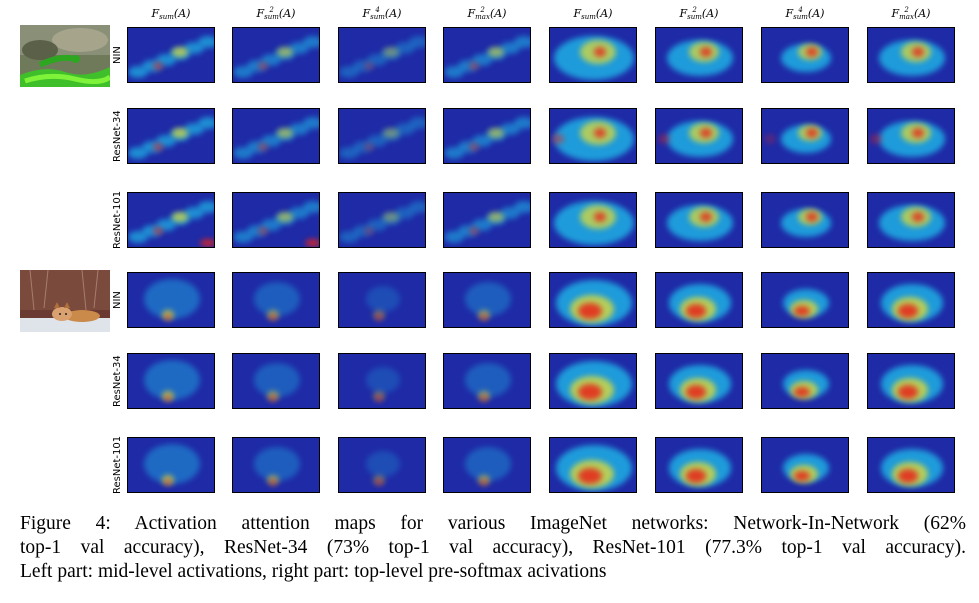 Image resolution: width=979 pixels, height=603 pixels. Describe the element at coordinates (911, 300) in the screenshot. I see `attention-map-r4-c8` at that location.